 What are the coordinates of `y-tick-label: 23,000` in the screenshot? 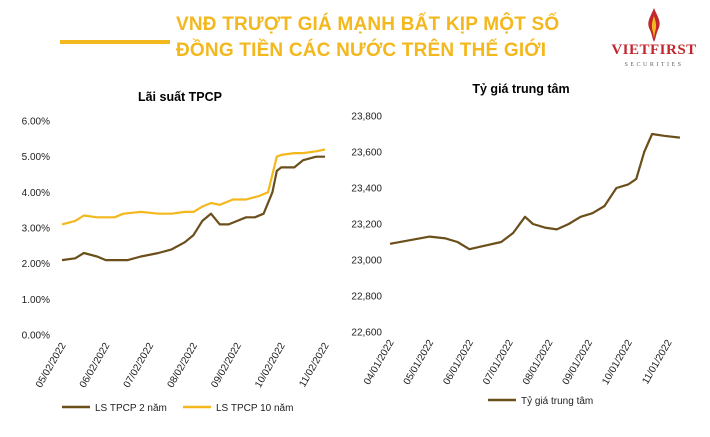 It's located at (366, 261).